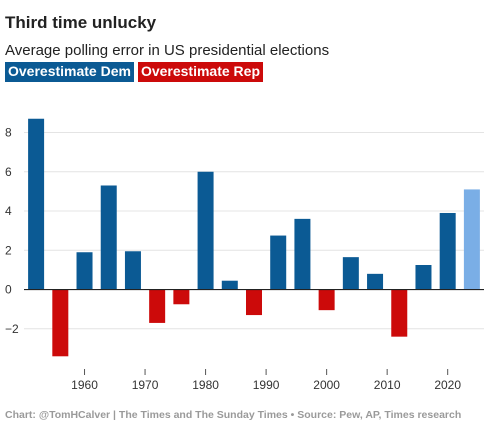  What do you see at coordinates (387, 385) in the screenshot?
I see `x-tick-label: 2010` at bounding box center [387, 385].